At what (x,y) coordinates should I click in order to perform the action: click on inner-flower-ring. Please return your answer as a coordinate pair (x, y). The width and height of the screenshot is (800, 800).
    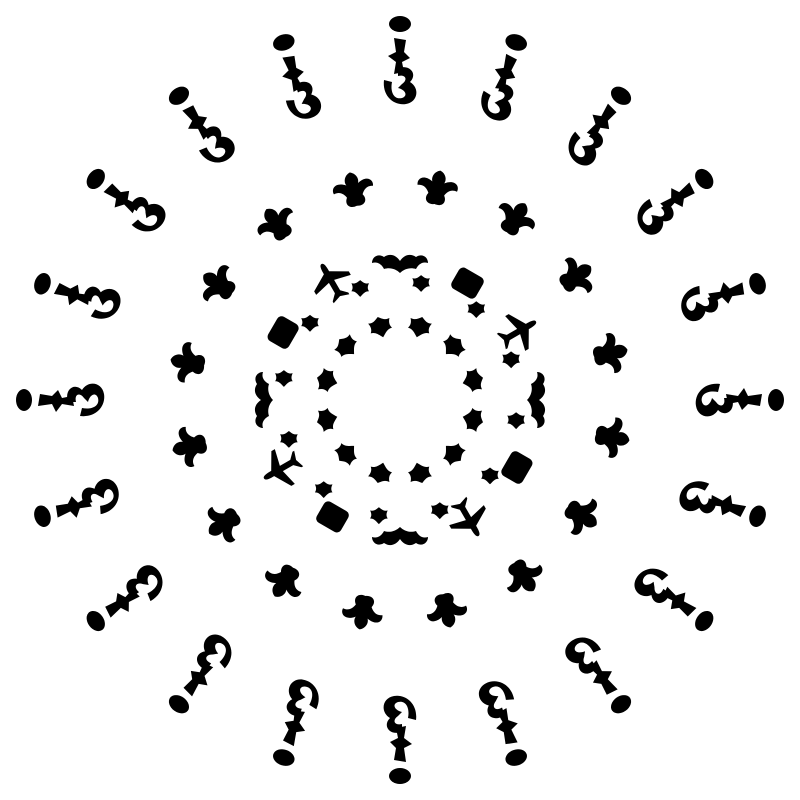
    Looking at the image, I should click on (400, 400).